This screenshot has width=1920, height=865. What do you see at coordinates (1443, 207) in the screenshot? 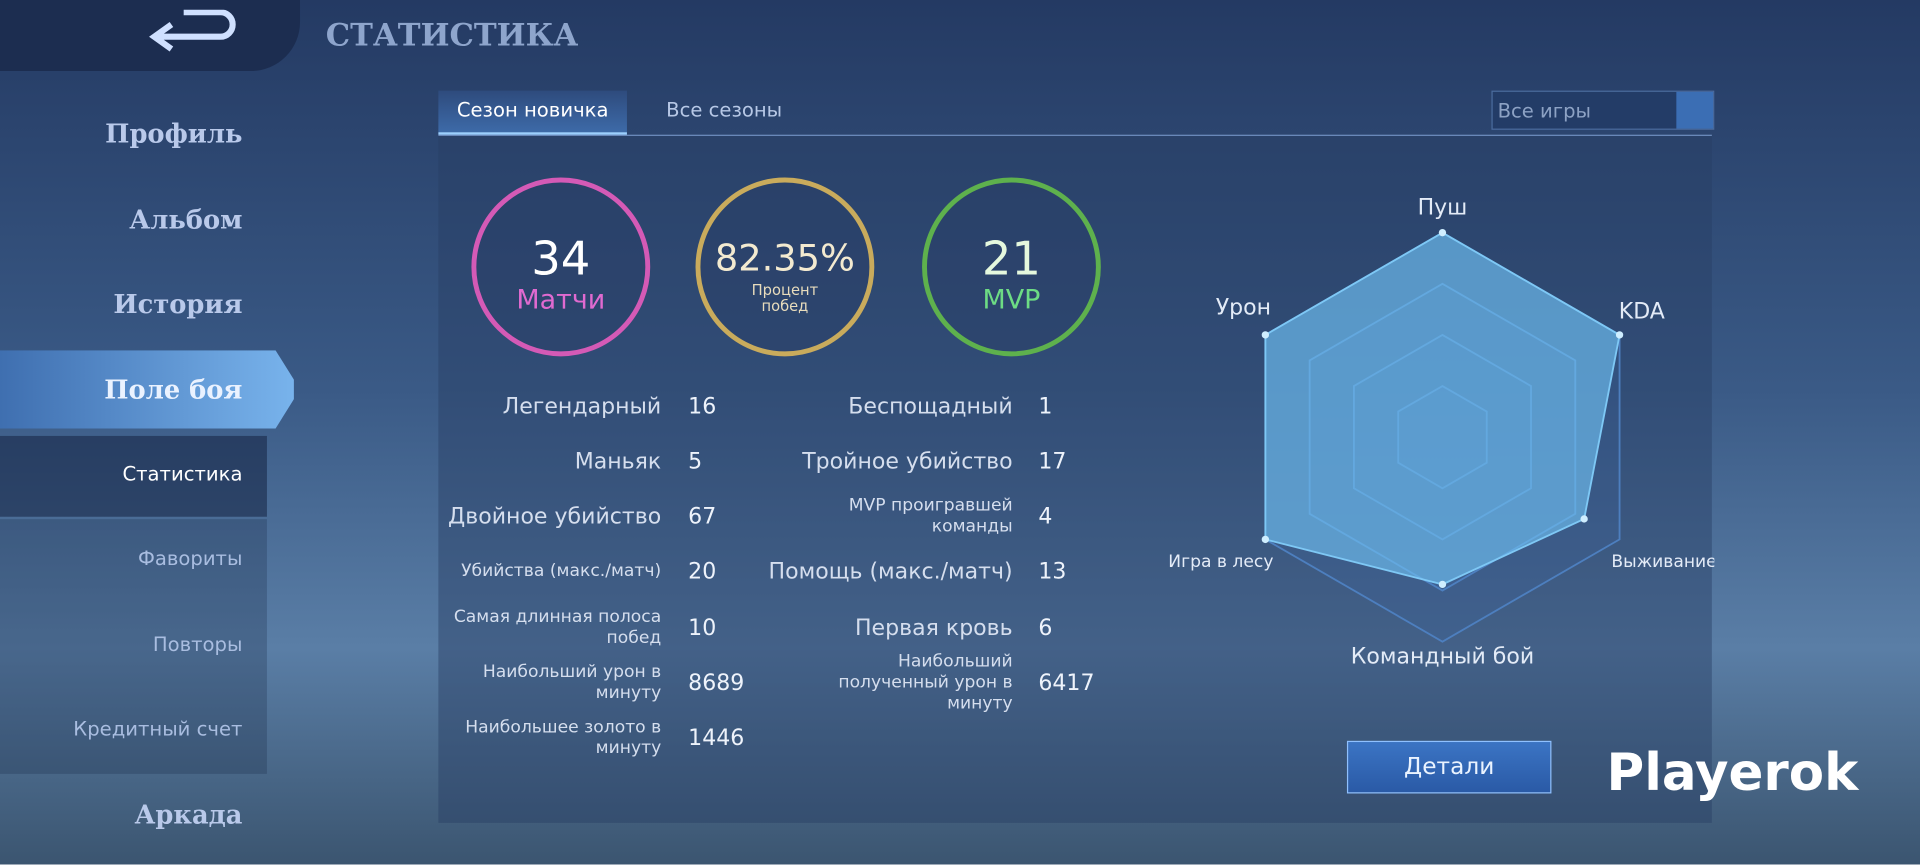
I see `radar-axis-label: Пуш` at bounding box center [1443, 207].